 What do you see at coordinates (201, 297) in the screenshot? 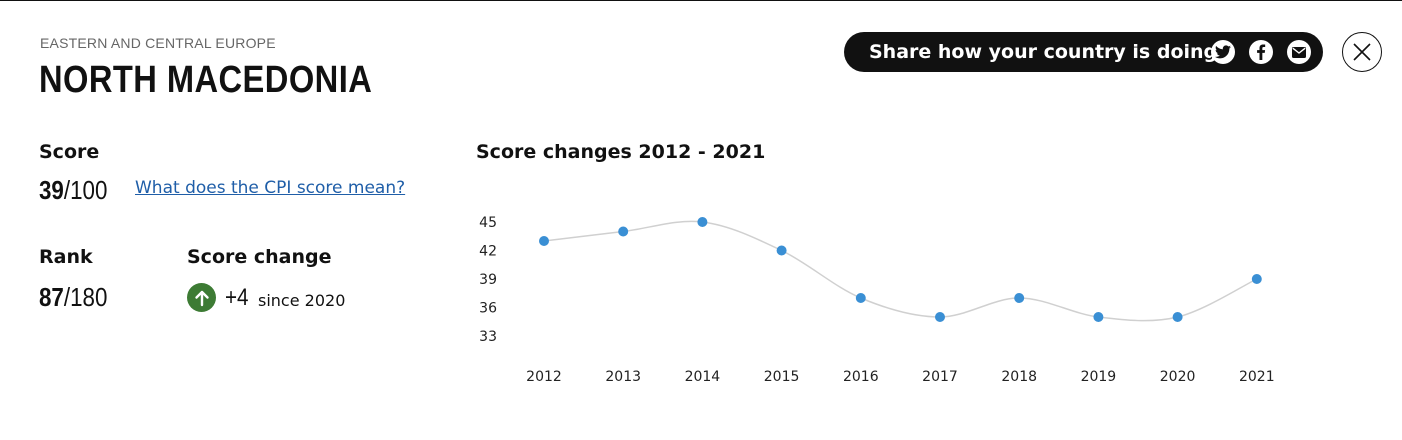
I see `arrow-up-icon` at bounding box center [201, 297].